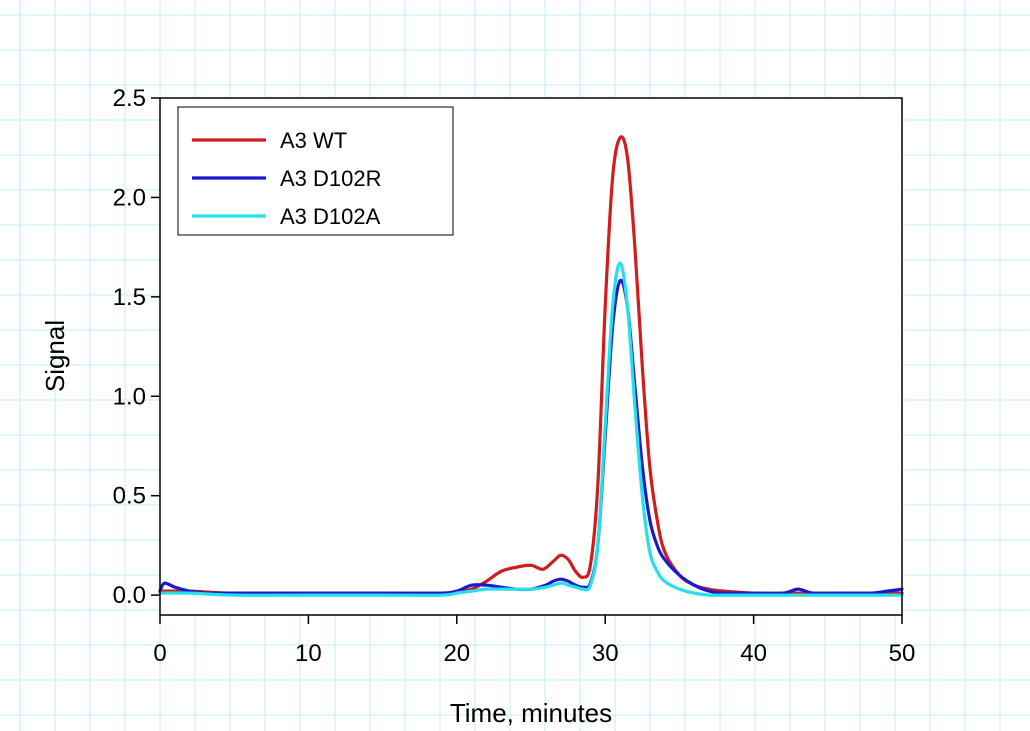 The width and height of the screenshot is (1030, 731). What do you see at coordinates (456, 653) in the screenshot?
I see `x-tick-label: 20` at bounding box center [456, 653].